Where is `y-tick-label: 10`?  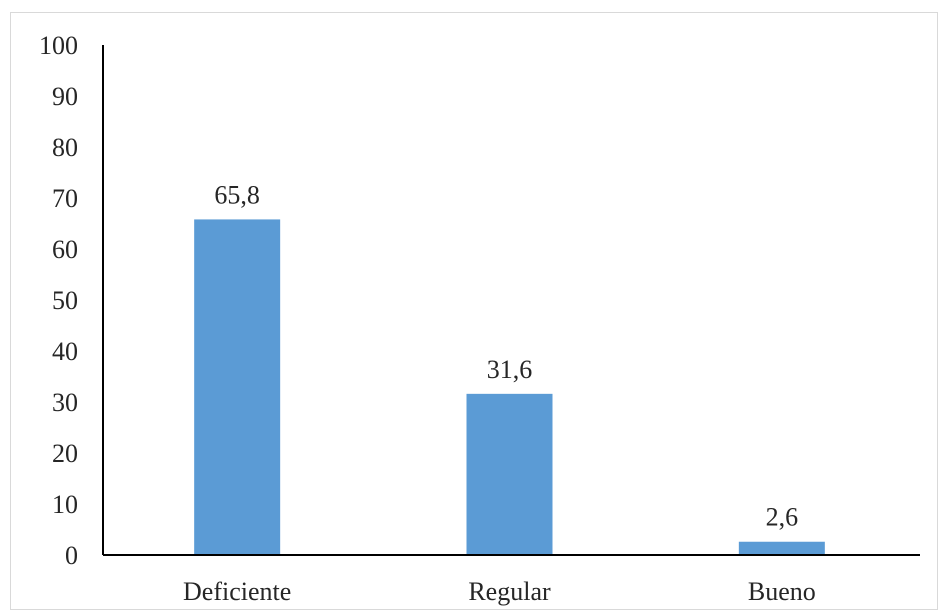 y-tick-label: 10 is located at coordinates (65, 504).